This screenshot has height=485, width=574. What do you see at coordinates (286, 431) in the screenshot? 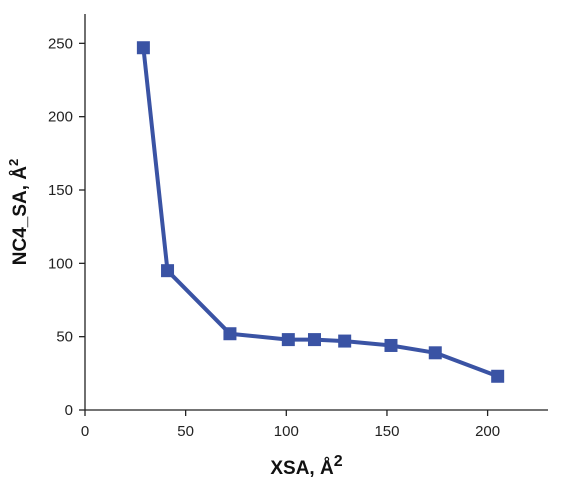
I see `x-tick-label: 100` at bounding box center [286, 431].